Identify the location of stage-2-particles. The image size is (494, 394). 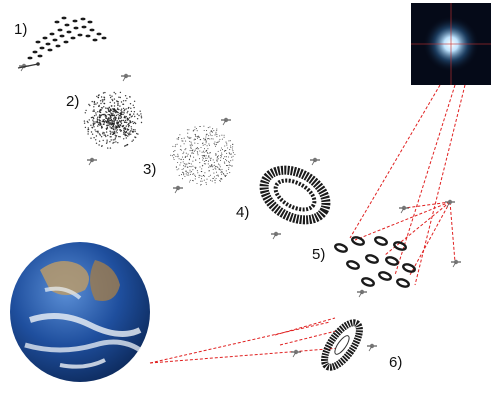
(113, 120).